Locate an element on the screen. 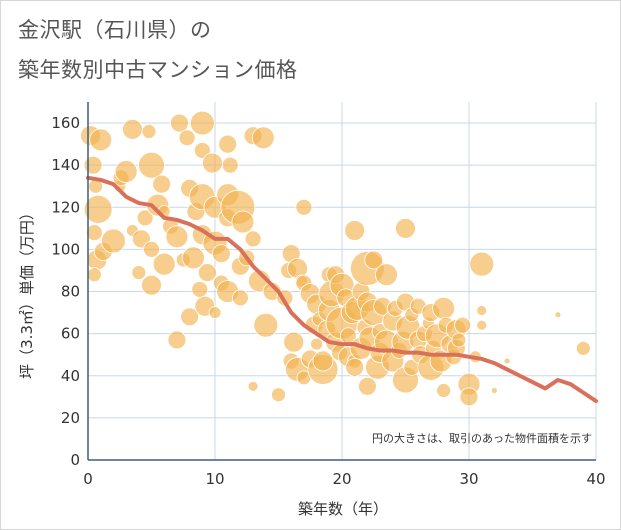  y-axis-label: 坪（3.3㎡）単価（万円） is located at coordinates (27, 292).